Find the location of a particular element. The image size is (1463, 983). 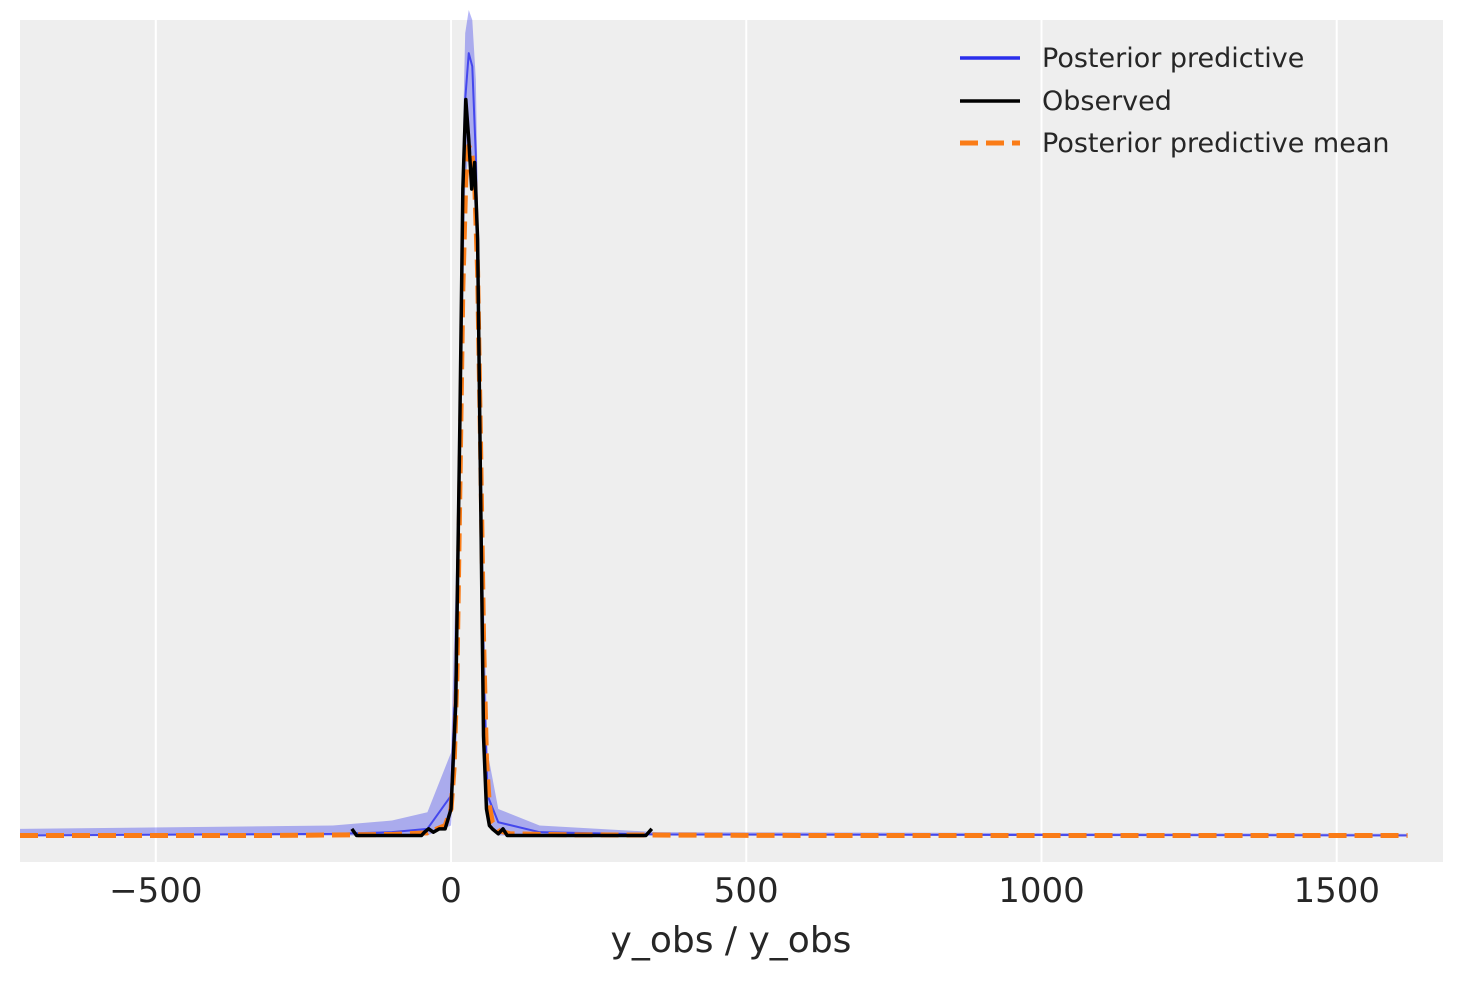

x-tick-label-1: 0 is located at coordinates (451, 891).